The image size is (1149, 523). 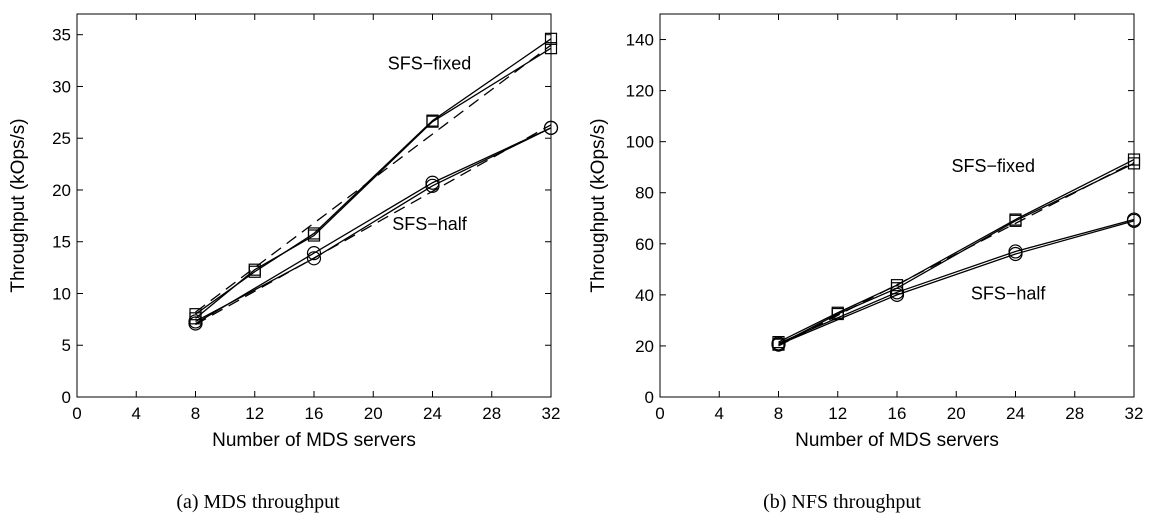 I want to click on figure-caption: (a) MDS throughput, so click(x=258, y=502).